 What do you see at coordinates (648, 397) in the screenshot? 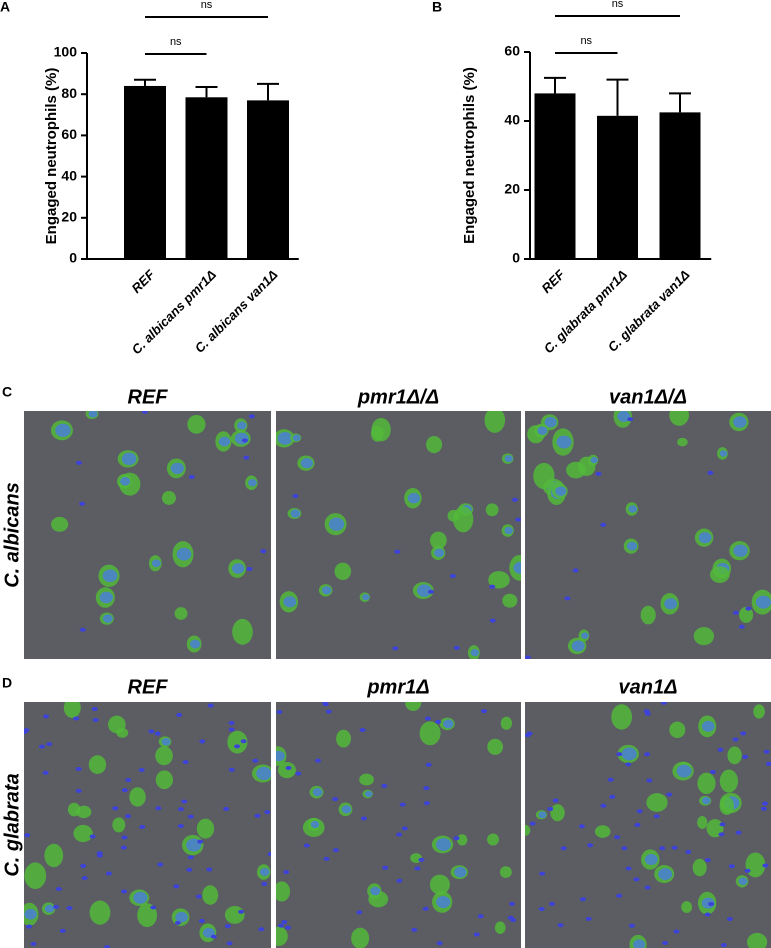
I see `column-label: van1Δ/Δ` at bounding box center [648, 397].